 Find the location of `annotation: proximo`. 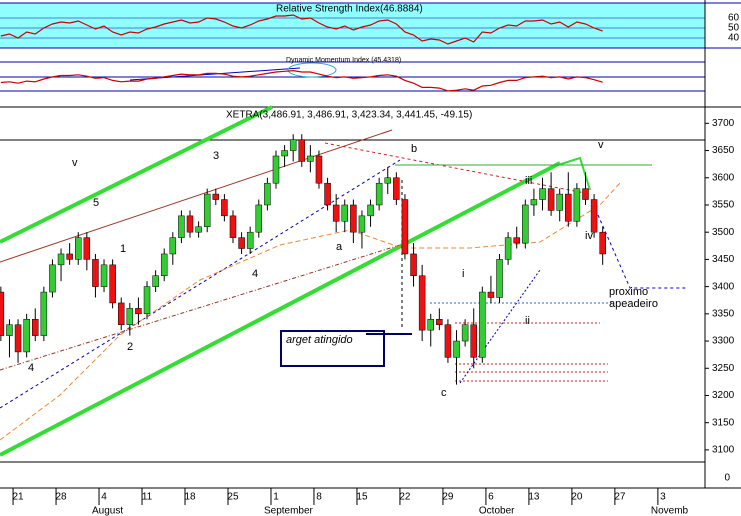

annotation: proximo is located at coordinates (628, 292).